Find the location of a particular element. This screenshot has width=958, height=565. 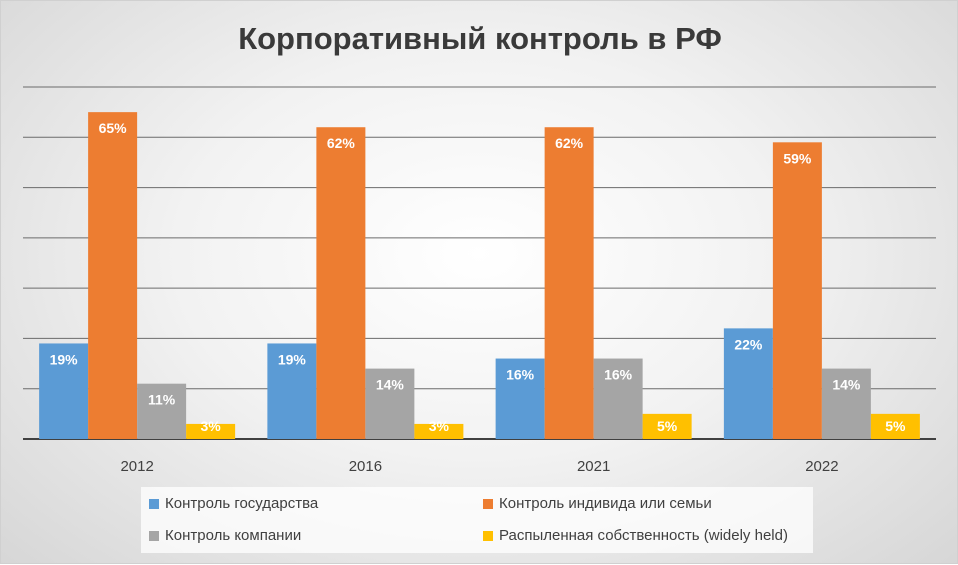

x-tick-label: 2022 is located at coordinates (821, 466).